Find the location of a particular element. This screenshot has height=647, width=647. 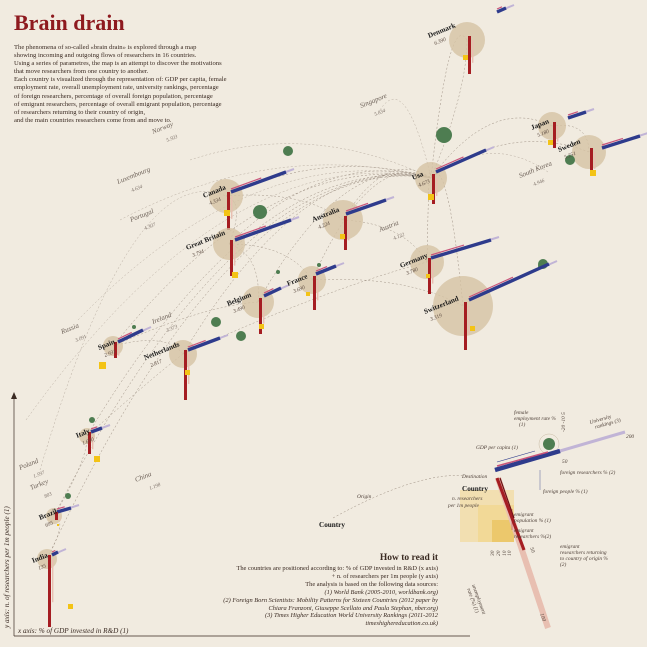

ghost-country-value: 4.122 is located at coordinates (399, 236).